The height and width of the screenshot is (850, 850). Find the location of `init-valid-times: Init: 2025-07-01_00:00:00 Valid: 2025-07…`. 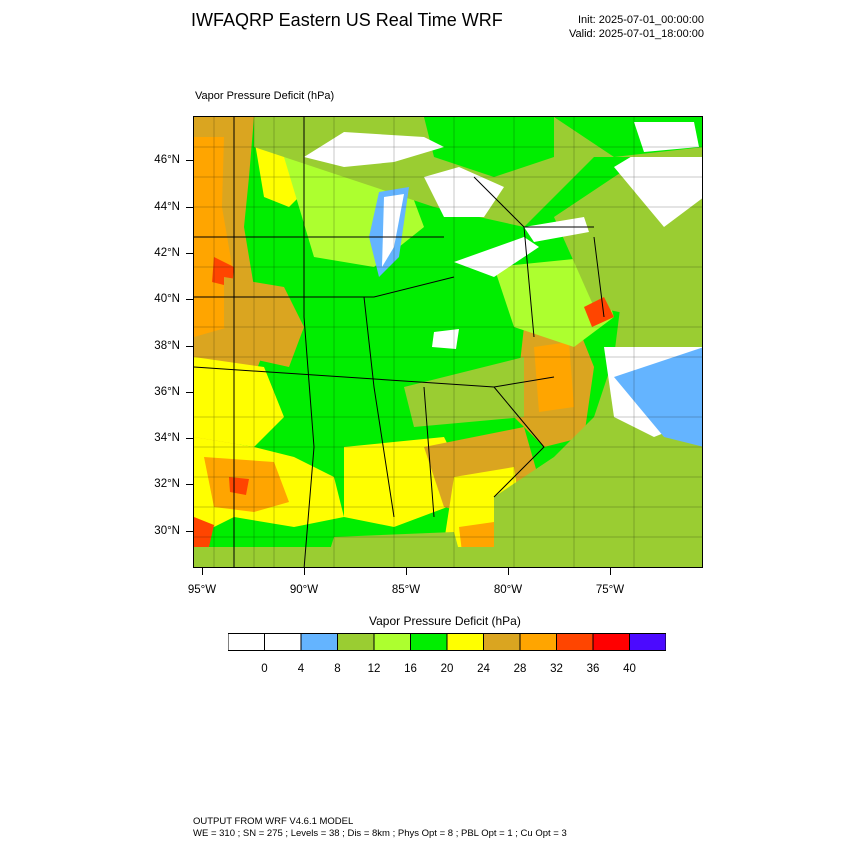

init-valid-times: Init: 2025-07-01_00:00:00 Valid: 2025-07… is located at coordinates (622, 27).